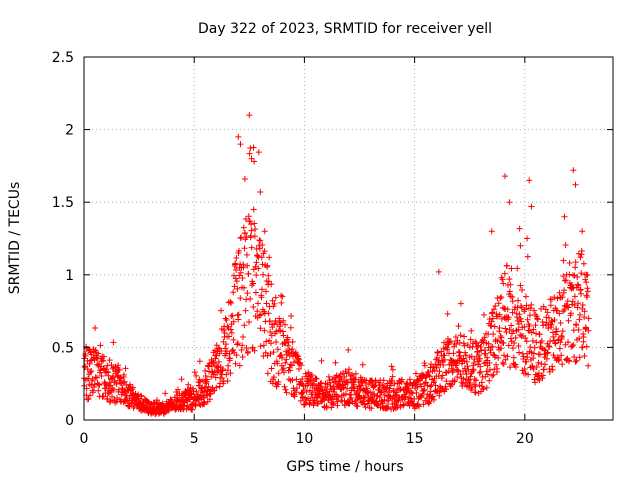  Describe the element at coordinates (415, 439) in the screenshot. I see `x-tick-label: 15` at that location.